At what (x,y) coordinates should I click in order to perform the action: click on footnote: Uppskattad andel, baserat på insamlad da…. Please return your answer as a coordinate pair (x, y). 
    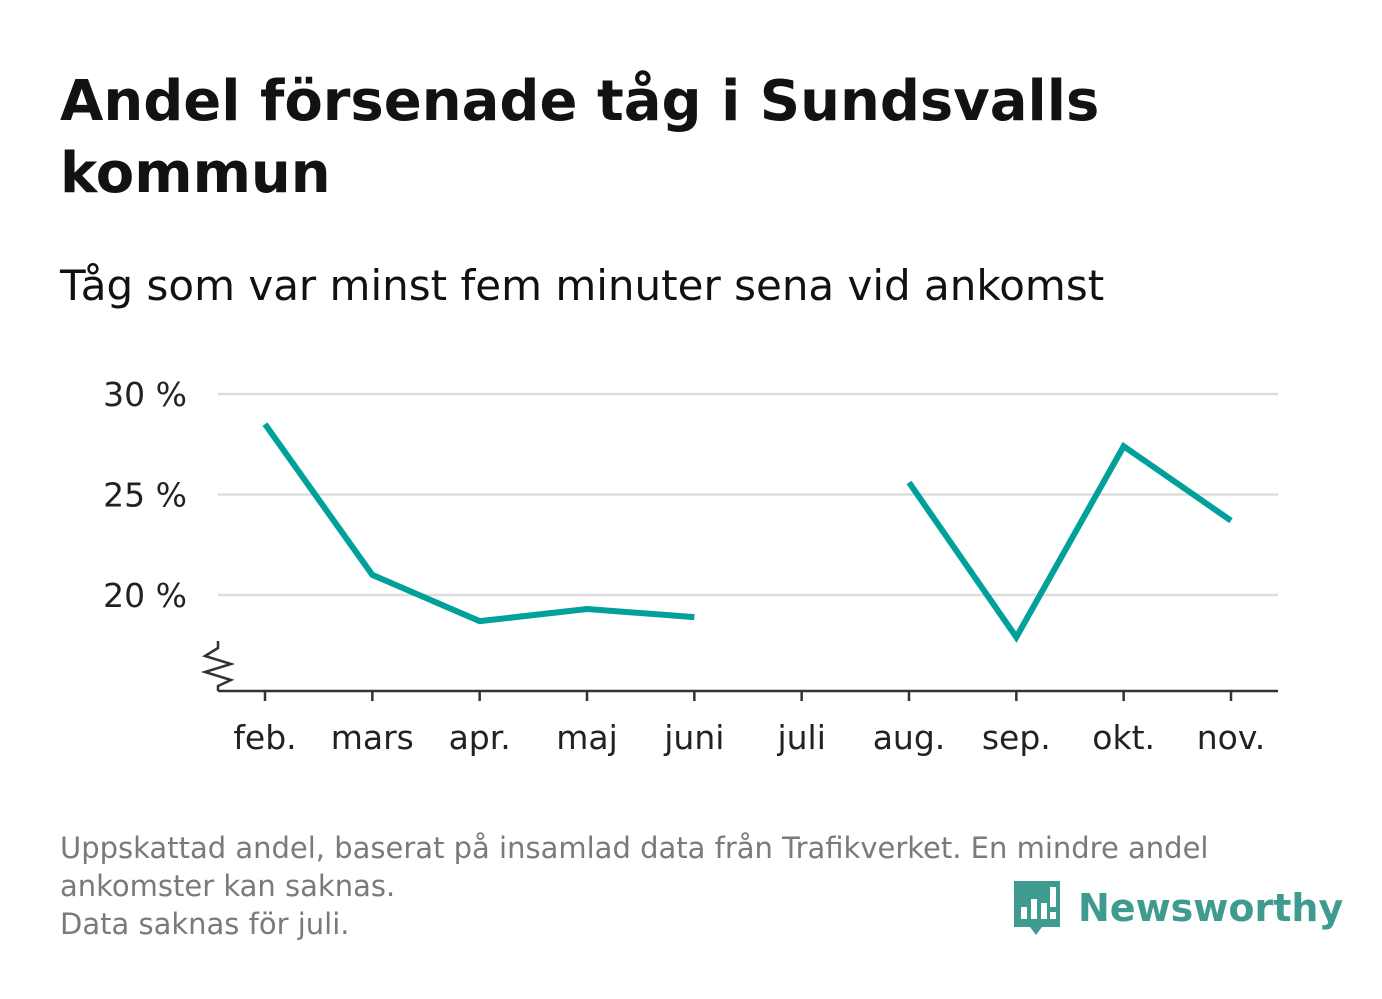
    Looking at the image, I should click on (695, 886).